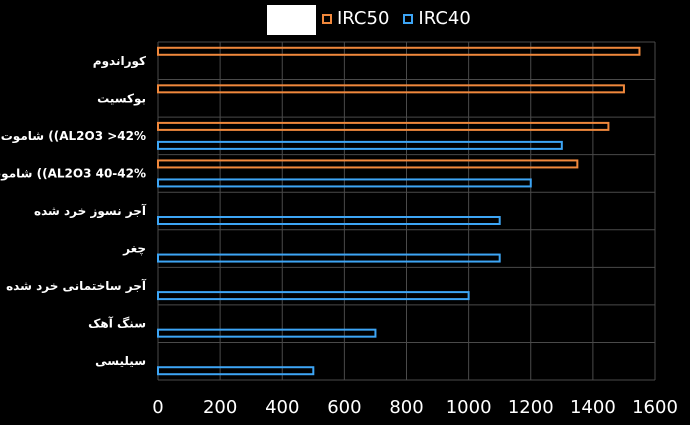  Describe the element at coordinates (134, 249) in the screenshot. I see `category-label: چغر` at that location.